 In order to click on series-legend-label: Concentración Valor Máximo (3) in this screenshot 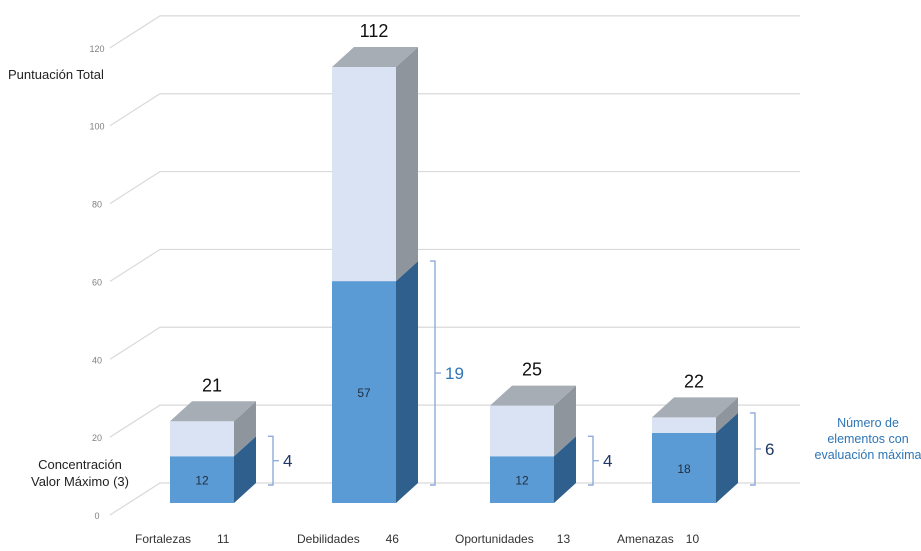, I will do `click(80, 473)`.